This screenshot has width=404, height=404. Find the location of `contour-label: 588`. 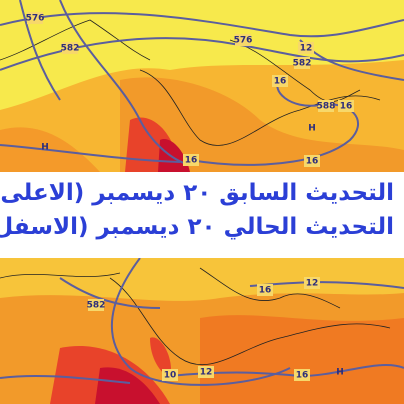

contour-label: 588 is located at coordinates (326, 107).